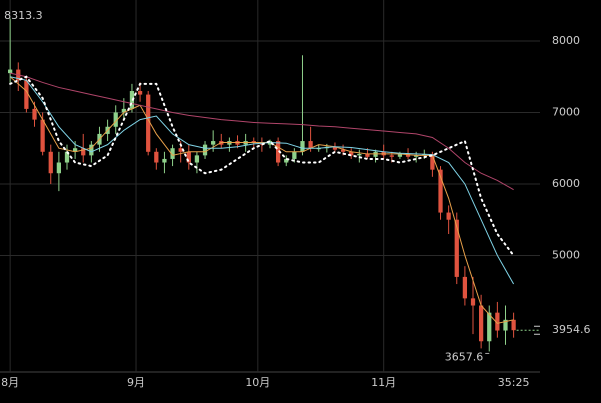 The image size is (601, 403). Describe the element at coordinates (571, 329) in the screenshot. I see `last-price-label: 3954.6` at that location.